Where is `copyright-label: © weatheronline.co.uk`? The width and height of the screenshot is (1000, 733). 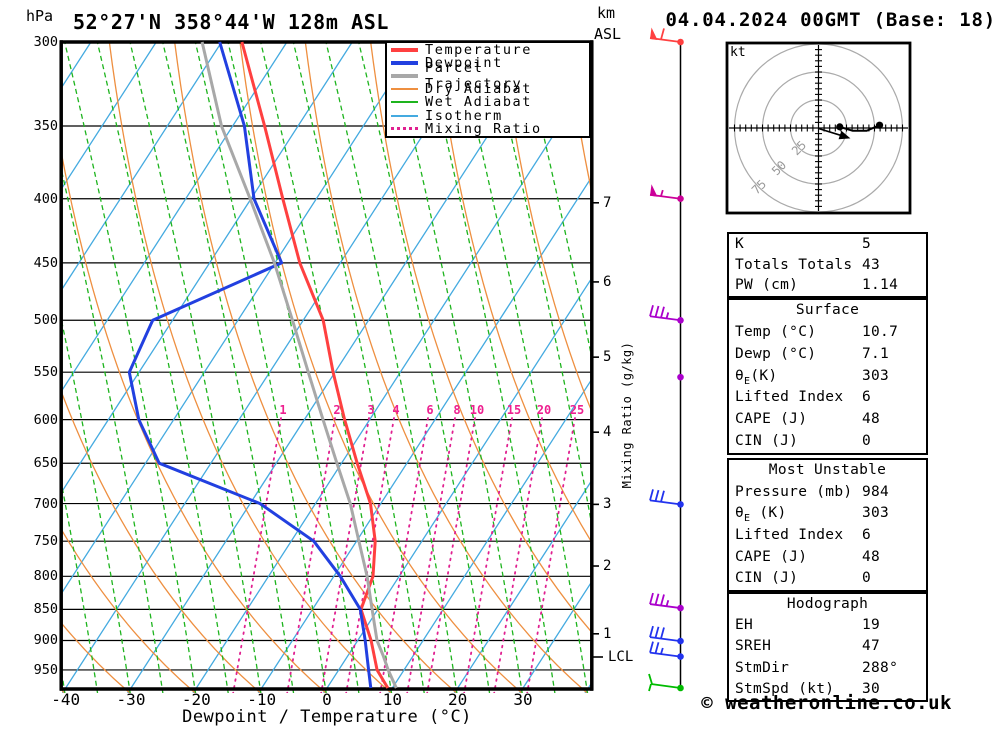 copyright-label: © weatheronline.co.uk is located at coordinates (826, 703).